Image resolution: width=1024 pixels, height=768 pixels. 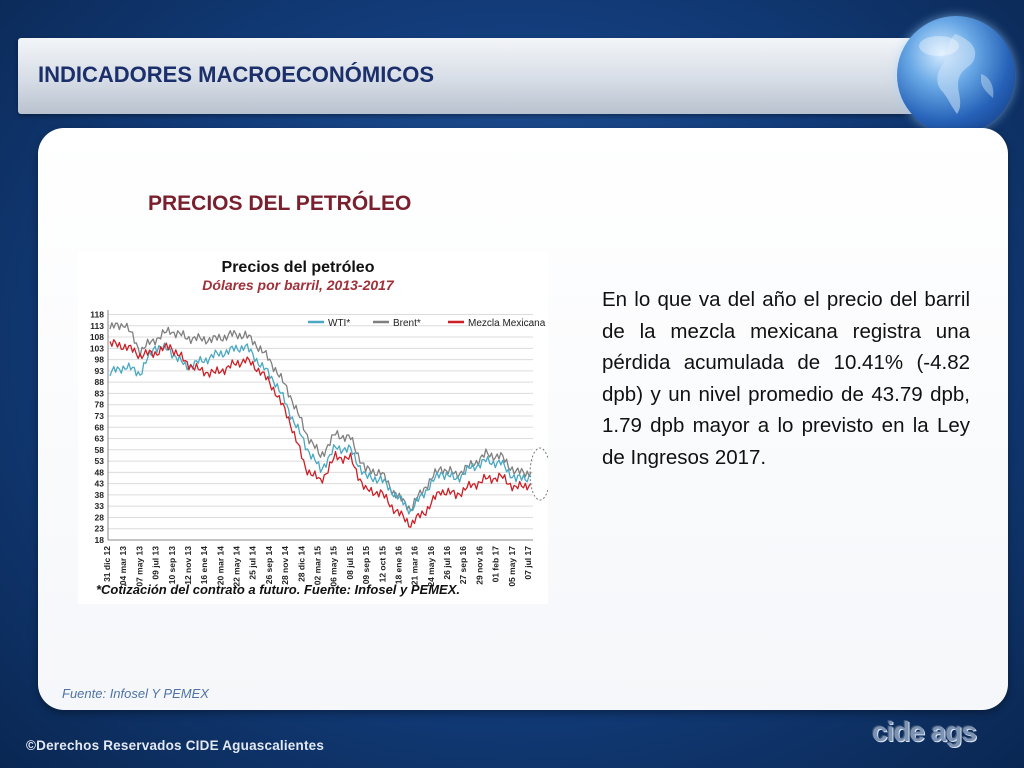 I want to click on y-tick-label: 113, so click(x=97, y=326).